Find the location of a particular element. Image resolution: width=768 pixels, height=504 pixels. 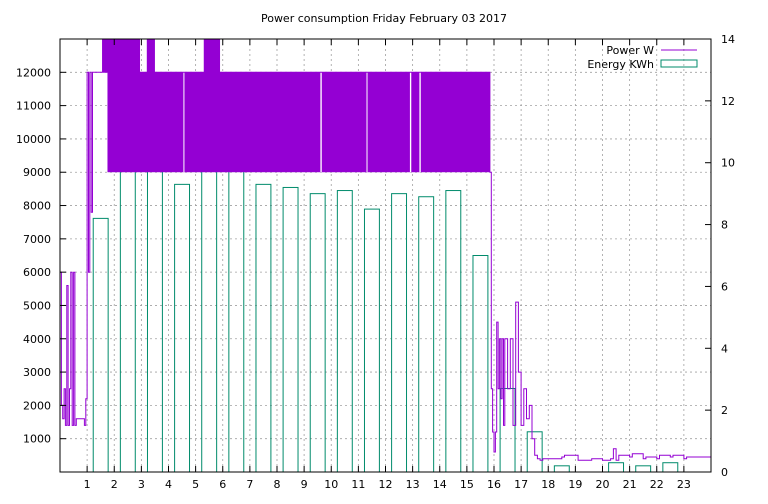

y-tick-label: 6000 is located at coordinates (37, 272).